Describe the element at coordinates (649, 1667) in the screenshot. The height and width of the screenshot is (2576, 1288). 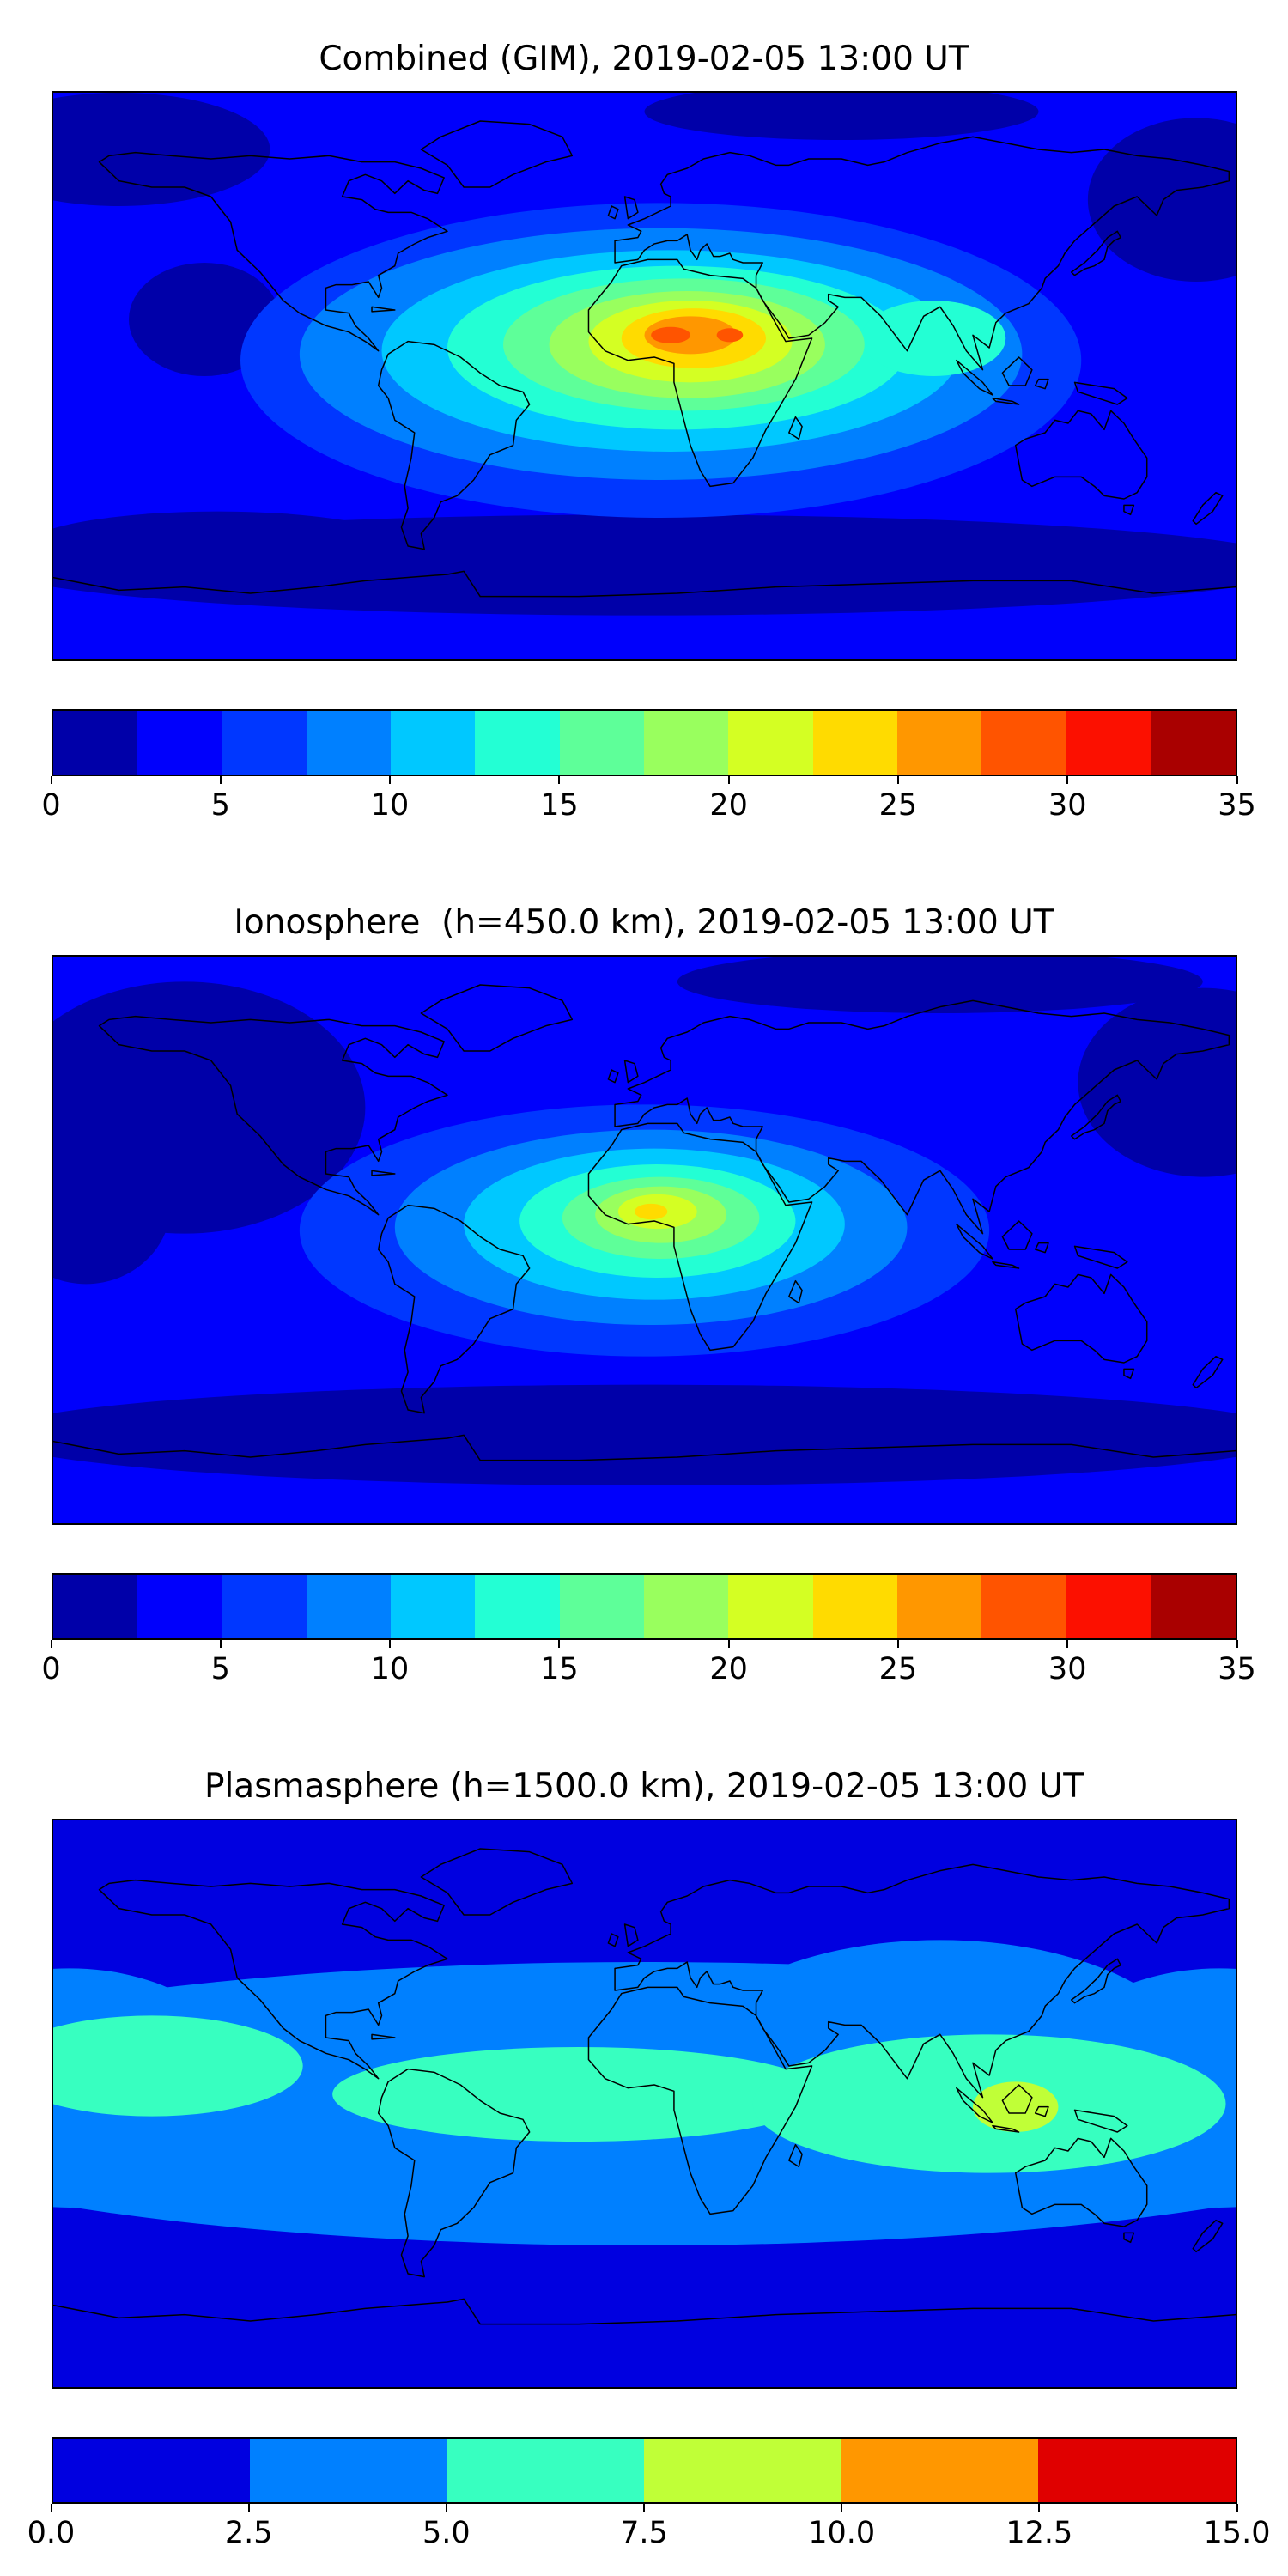
I see `colorbar-ticks-2: 0 5 10 15 20 25 30 35` at that location.